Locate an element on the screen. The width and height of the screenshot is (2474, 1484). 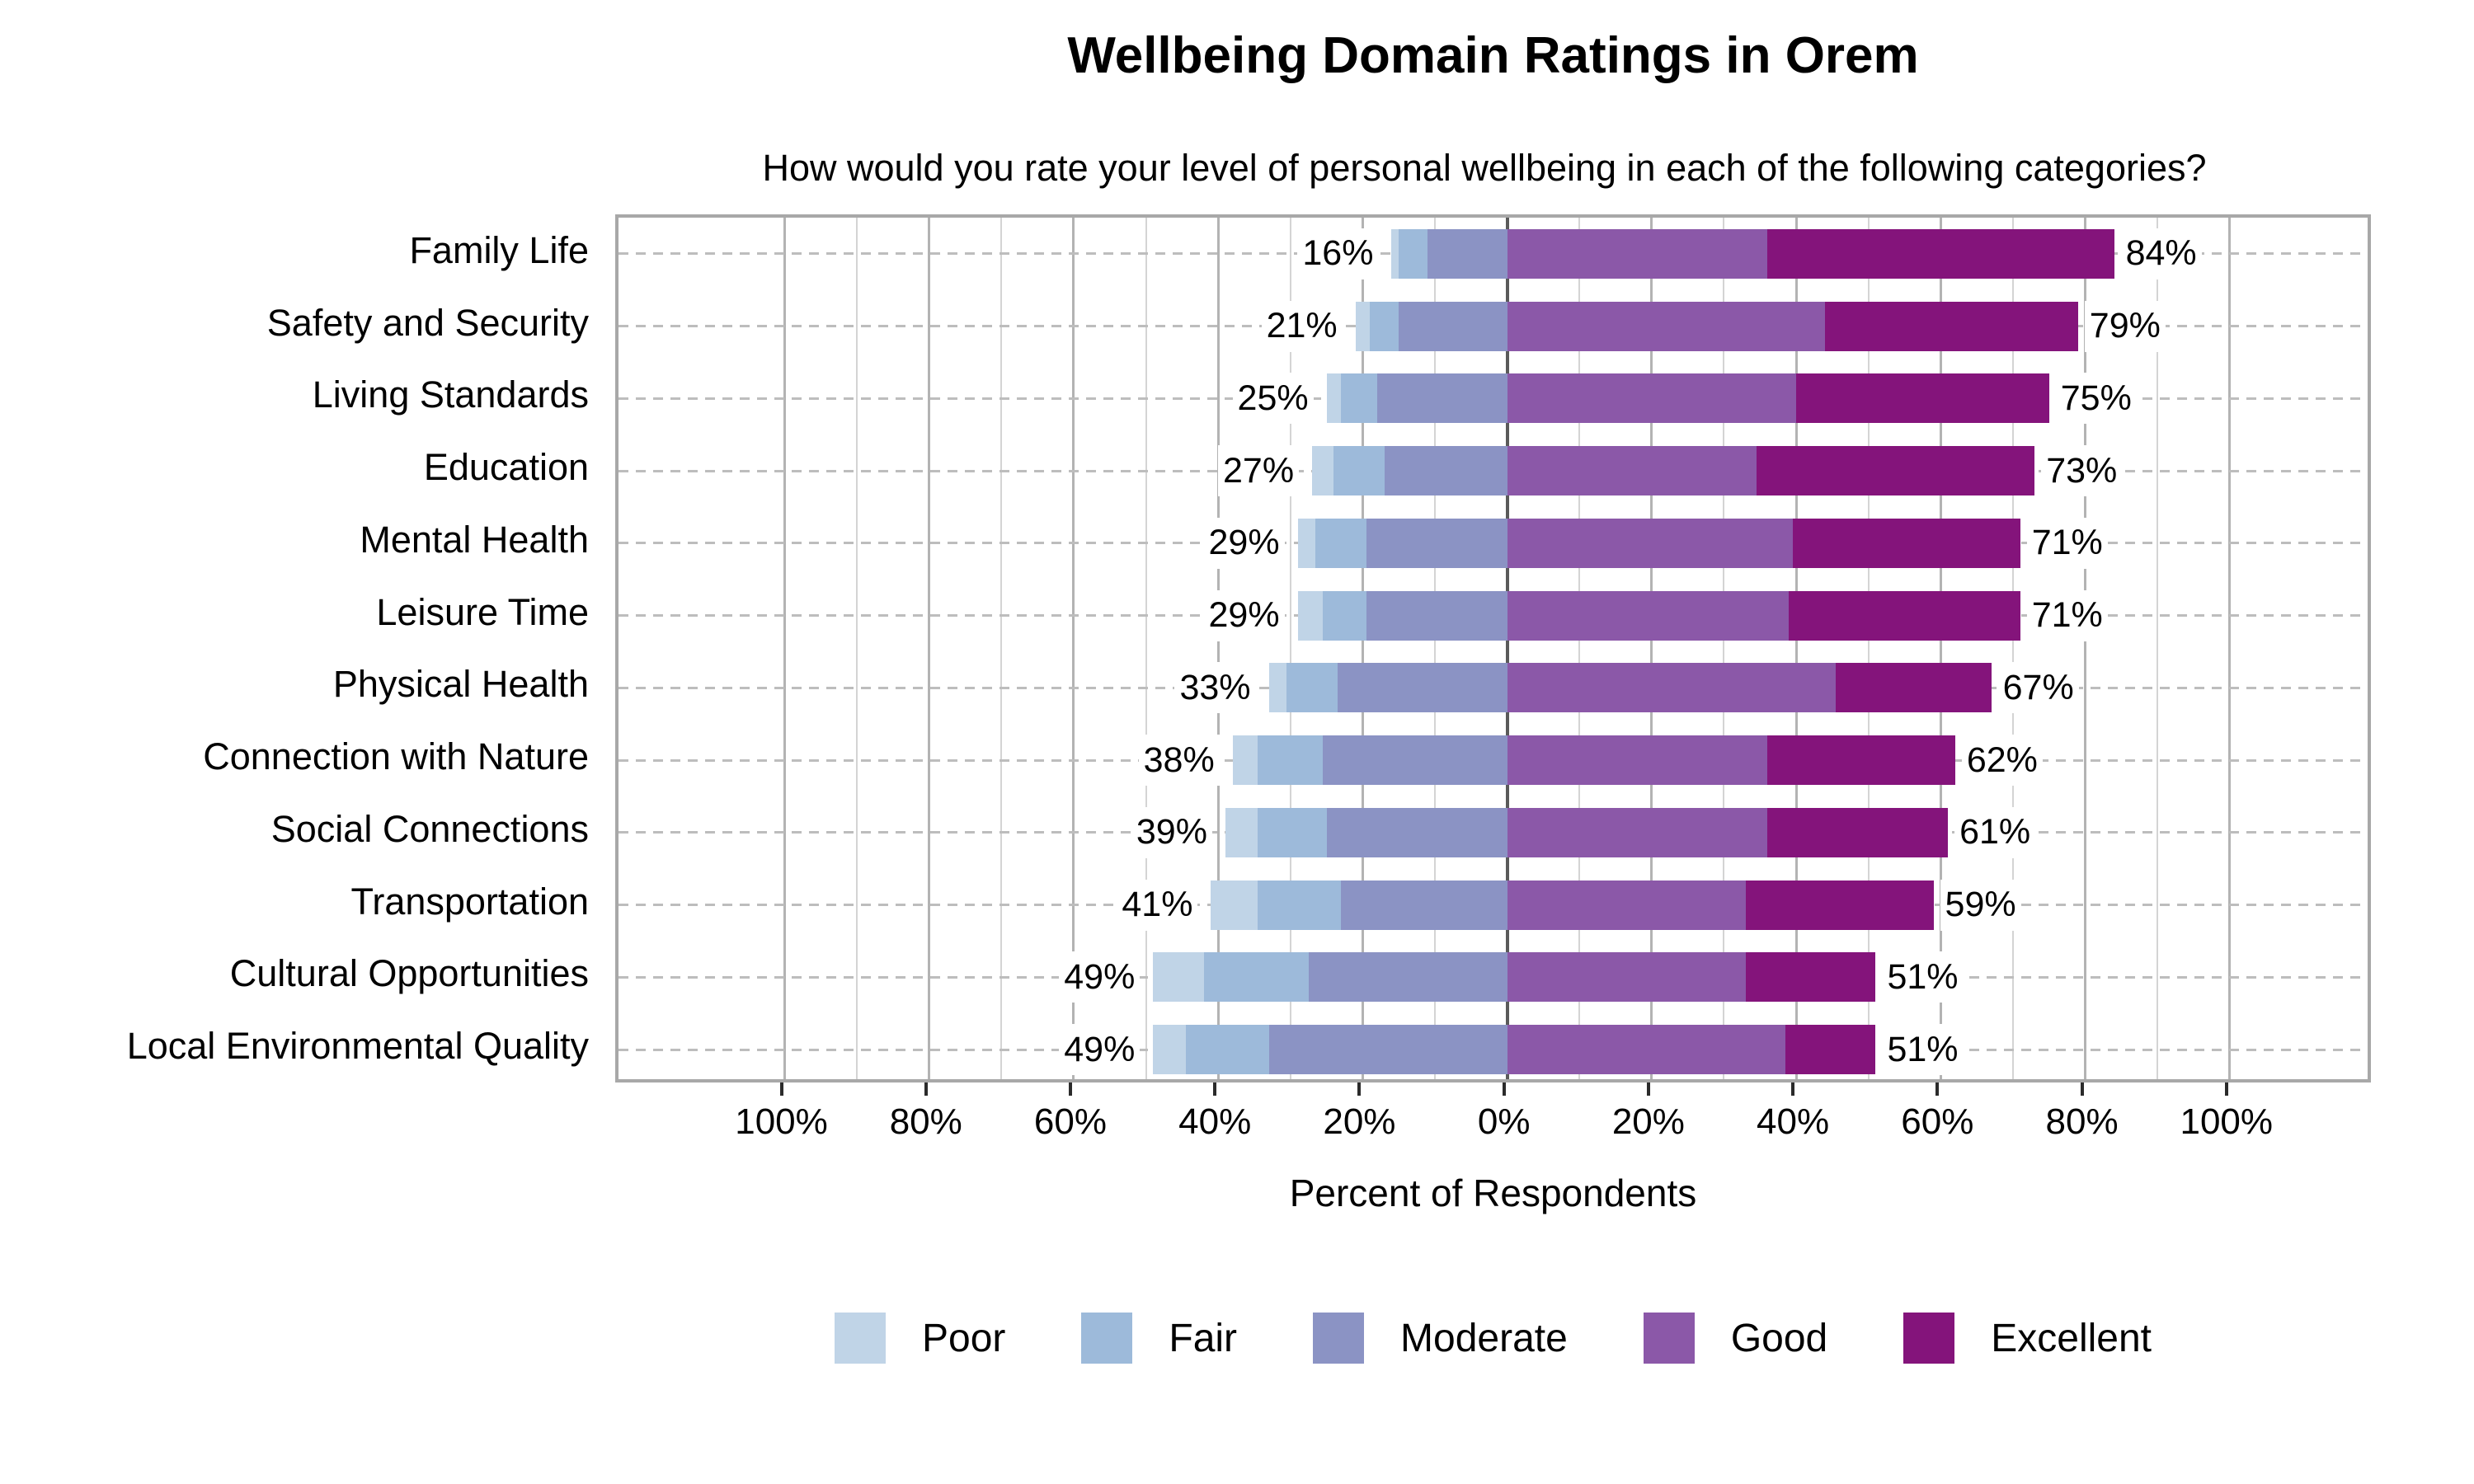
legend-label: Excellent is located at coordinates (2071, 1338).